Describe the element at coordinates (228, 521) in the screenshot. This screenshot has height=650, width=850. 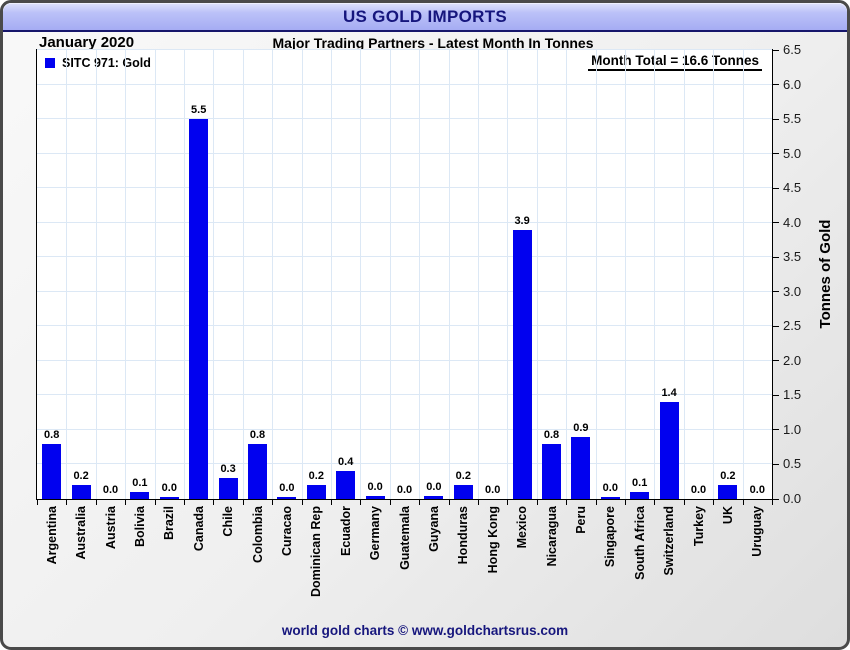
I see `x-label-chile: Chile` at that location.